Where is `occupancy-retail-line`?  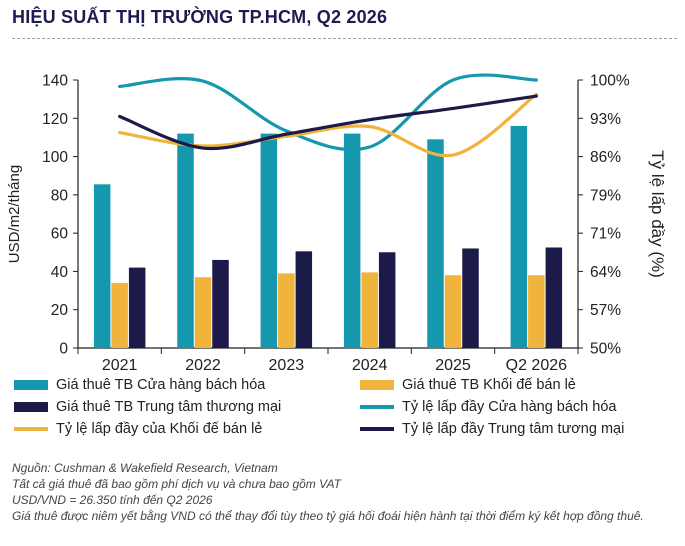
occupancy-retail-line is located at coordinates (328, 112).